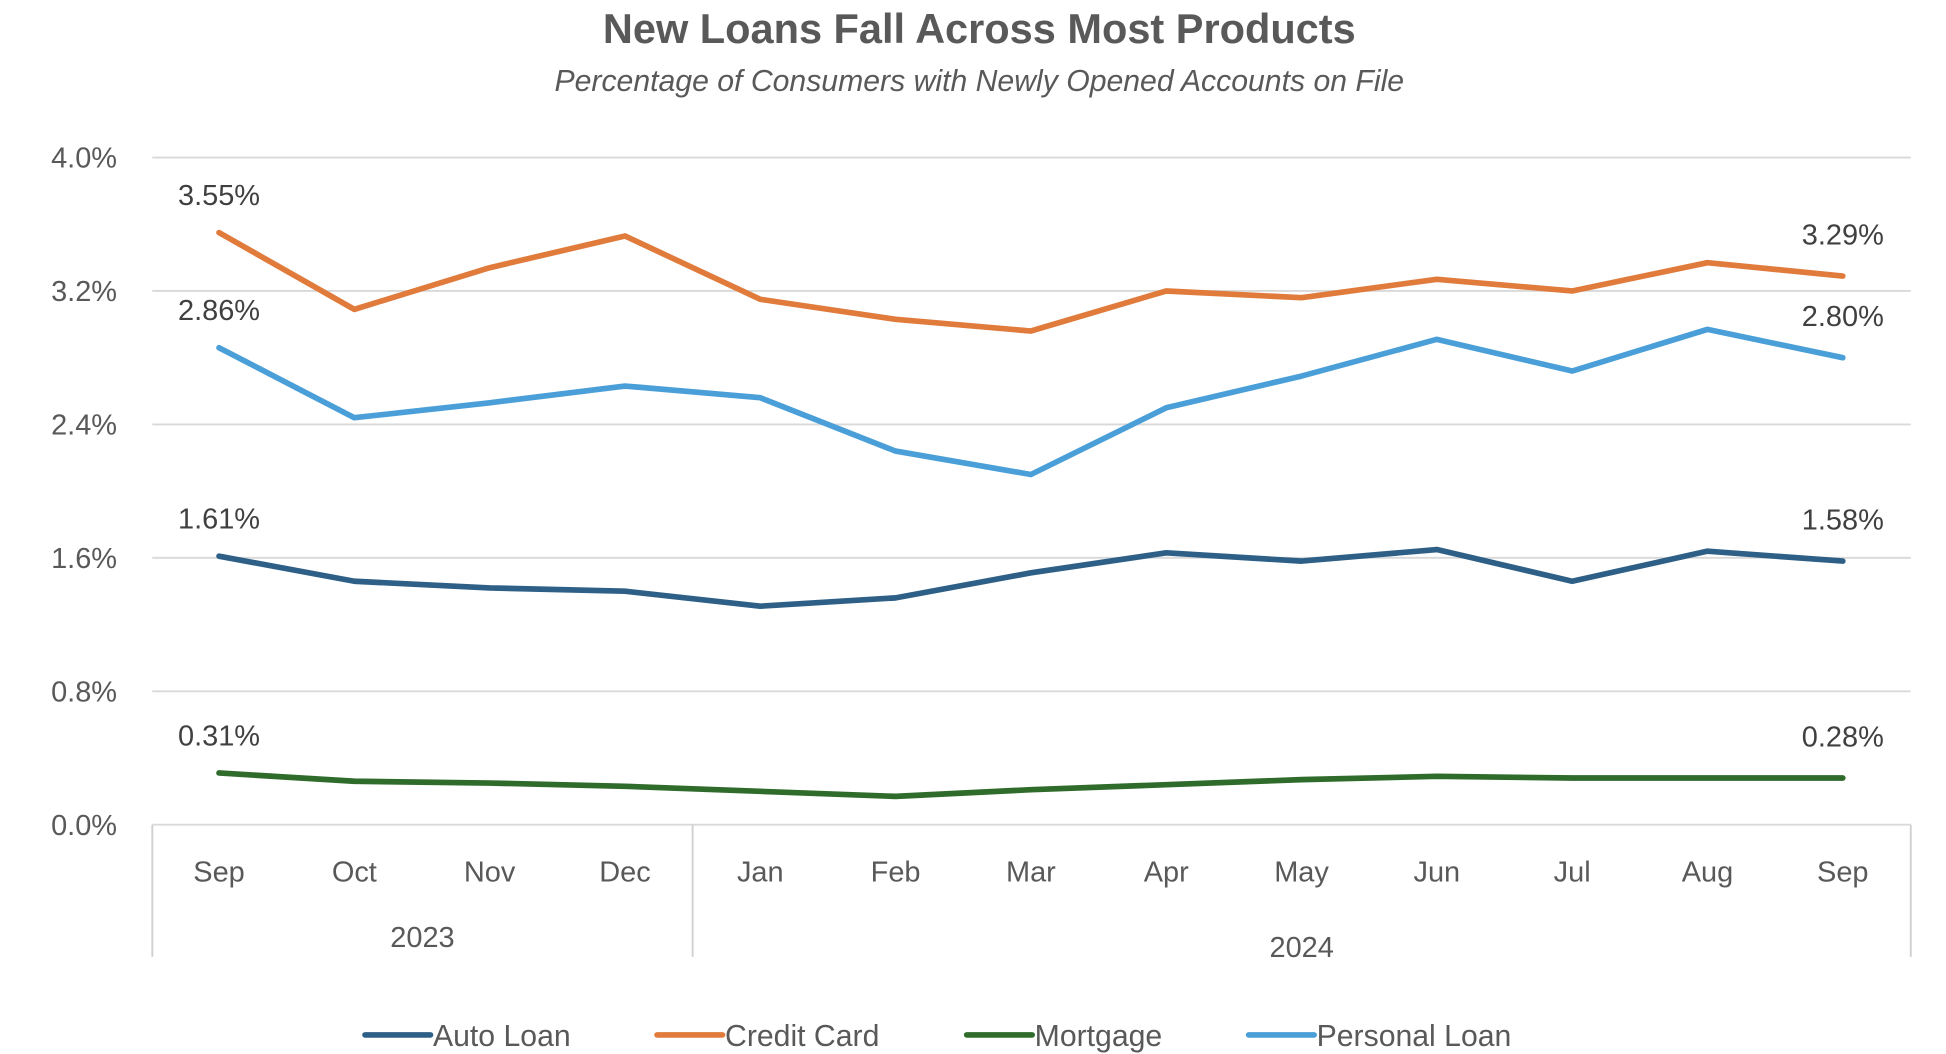 This screenshot has height=1054, width=1946. Describe the element at coordinates (802, 1036) in the screenshot. I see `legend-label: Credit Card` at that location.